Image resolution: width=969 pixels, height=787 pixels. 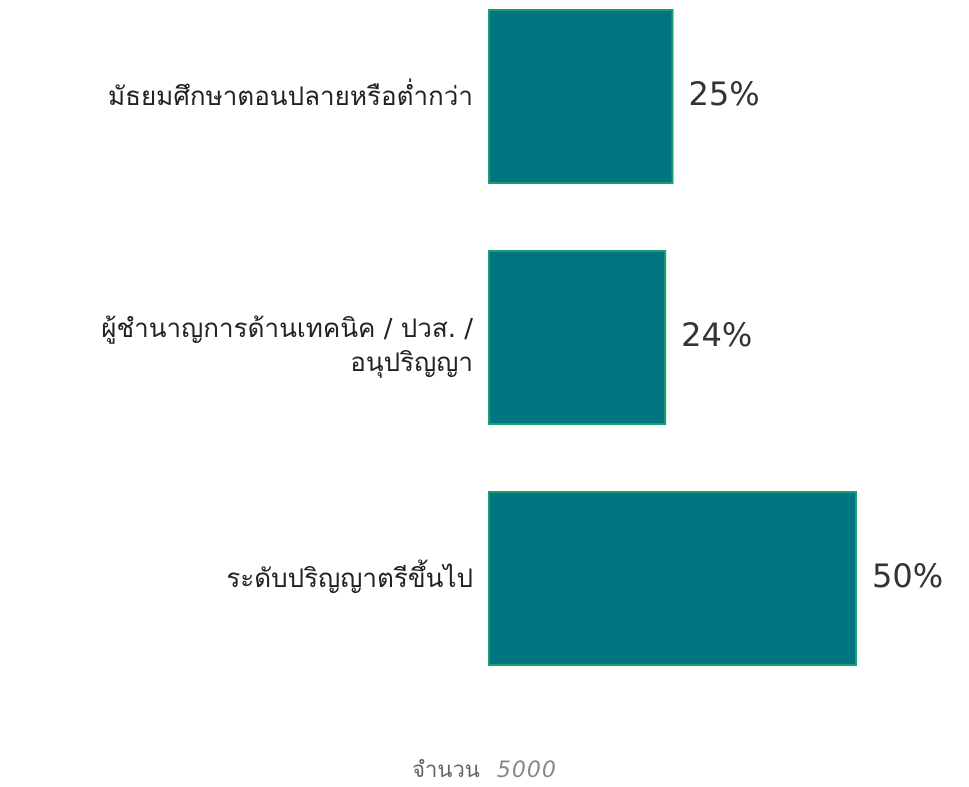 I want to click on category-label-line: มัธยมศึกษาตอนปลายหรือต่ำกว่า, so click(x=290, y=96).